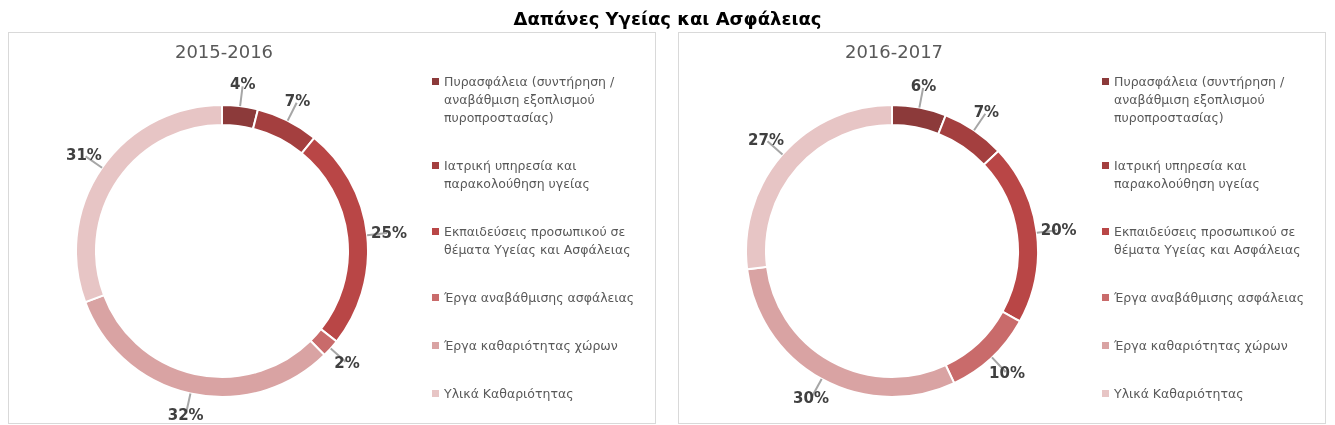 Image resolution: width=1335 pixels, height=425 pixels. I want to click on chart-title: 2015-2016, so click(224, 51).